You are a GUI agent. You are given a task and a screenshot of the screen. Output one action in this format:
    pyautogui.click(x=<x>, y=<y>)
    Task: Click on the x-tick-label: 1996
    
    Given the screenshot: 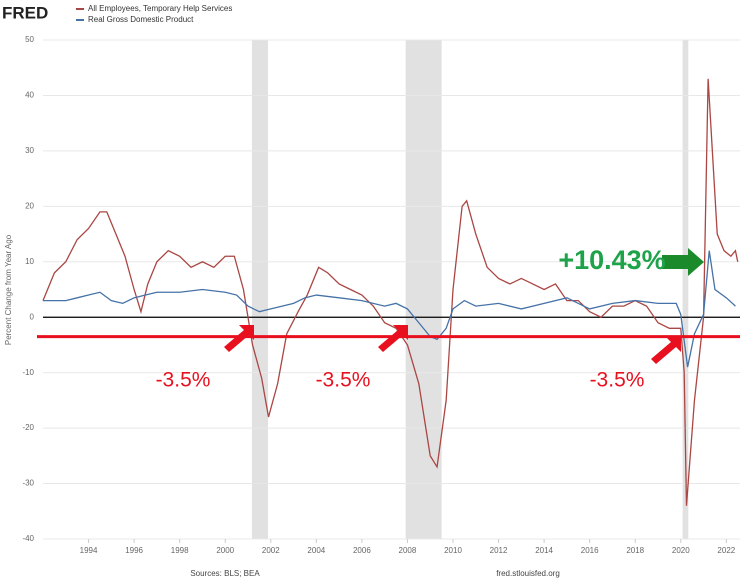 What is the action you would take?
    pyautogui.click(x=134, y=550)
    